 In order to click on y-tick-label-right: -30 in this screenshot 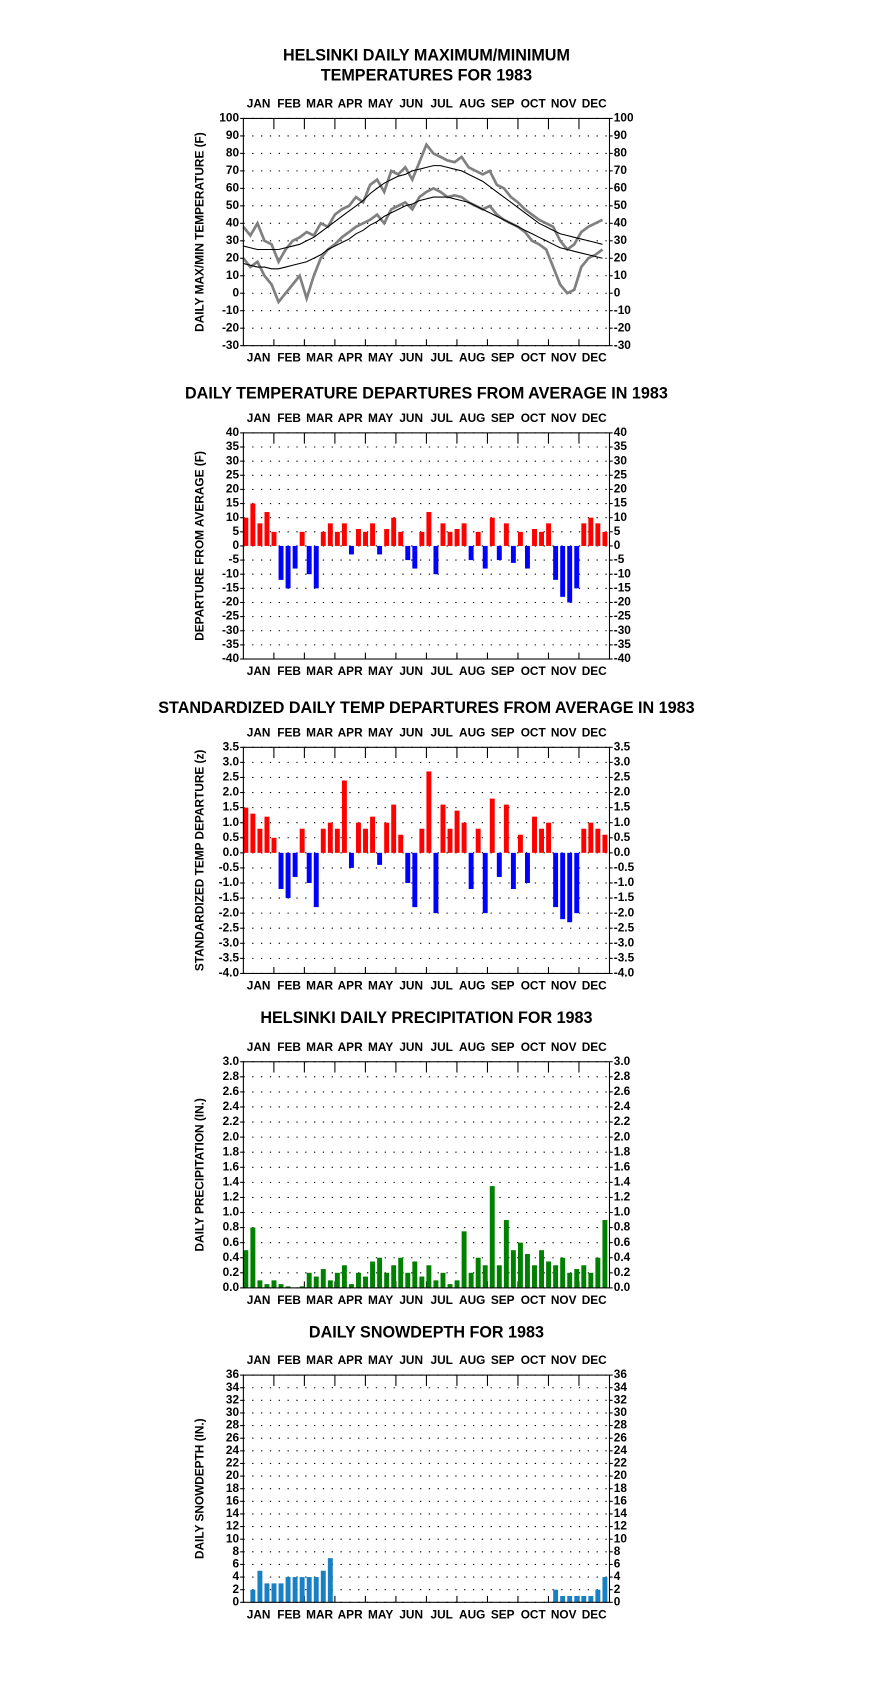, I will do `click(623, 345)`.